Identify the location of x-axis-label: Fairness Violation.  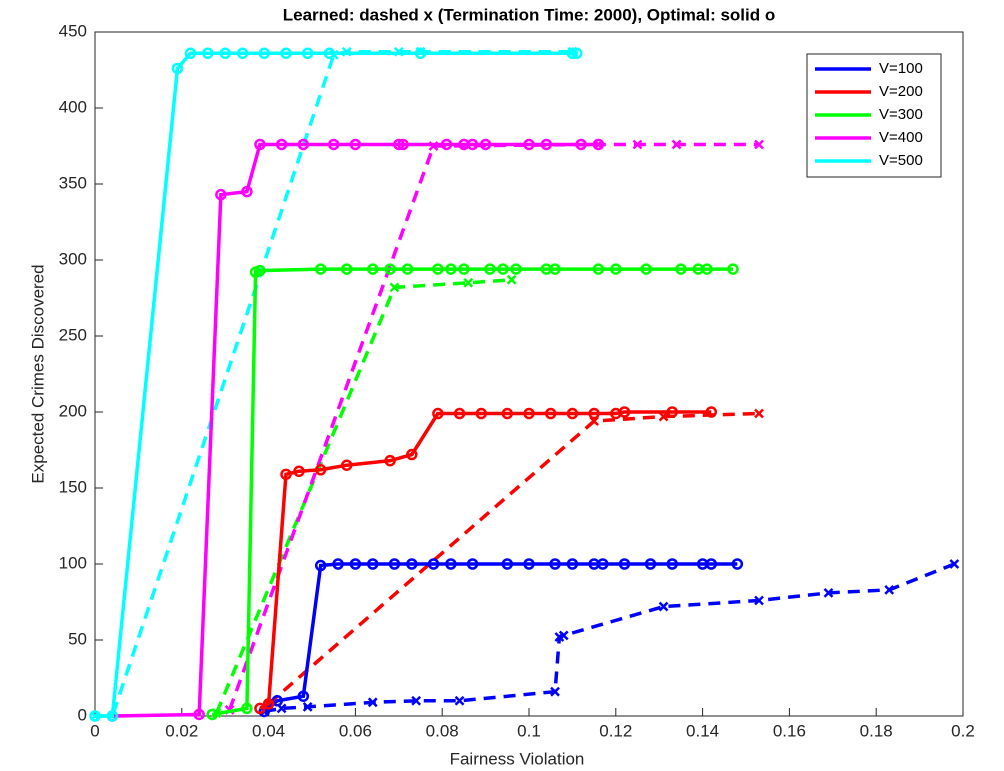
(517, 758).